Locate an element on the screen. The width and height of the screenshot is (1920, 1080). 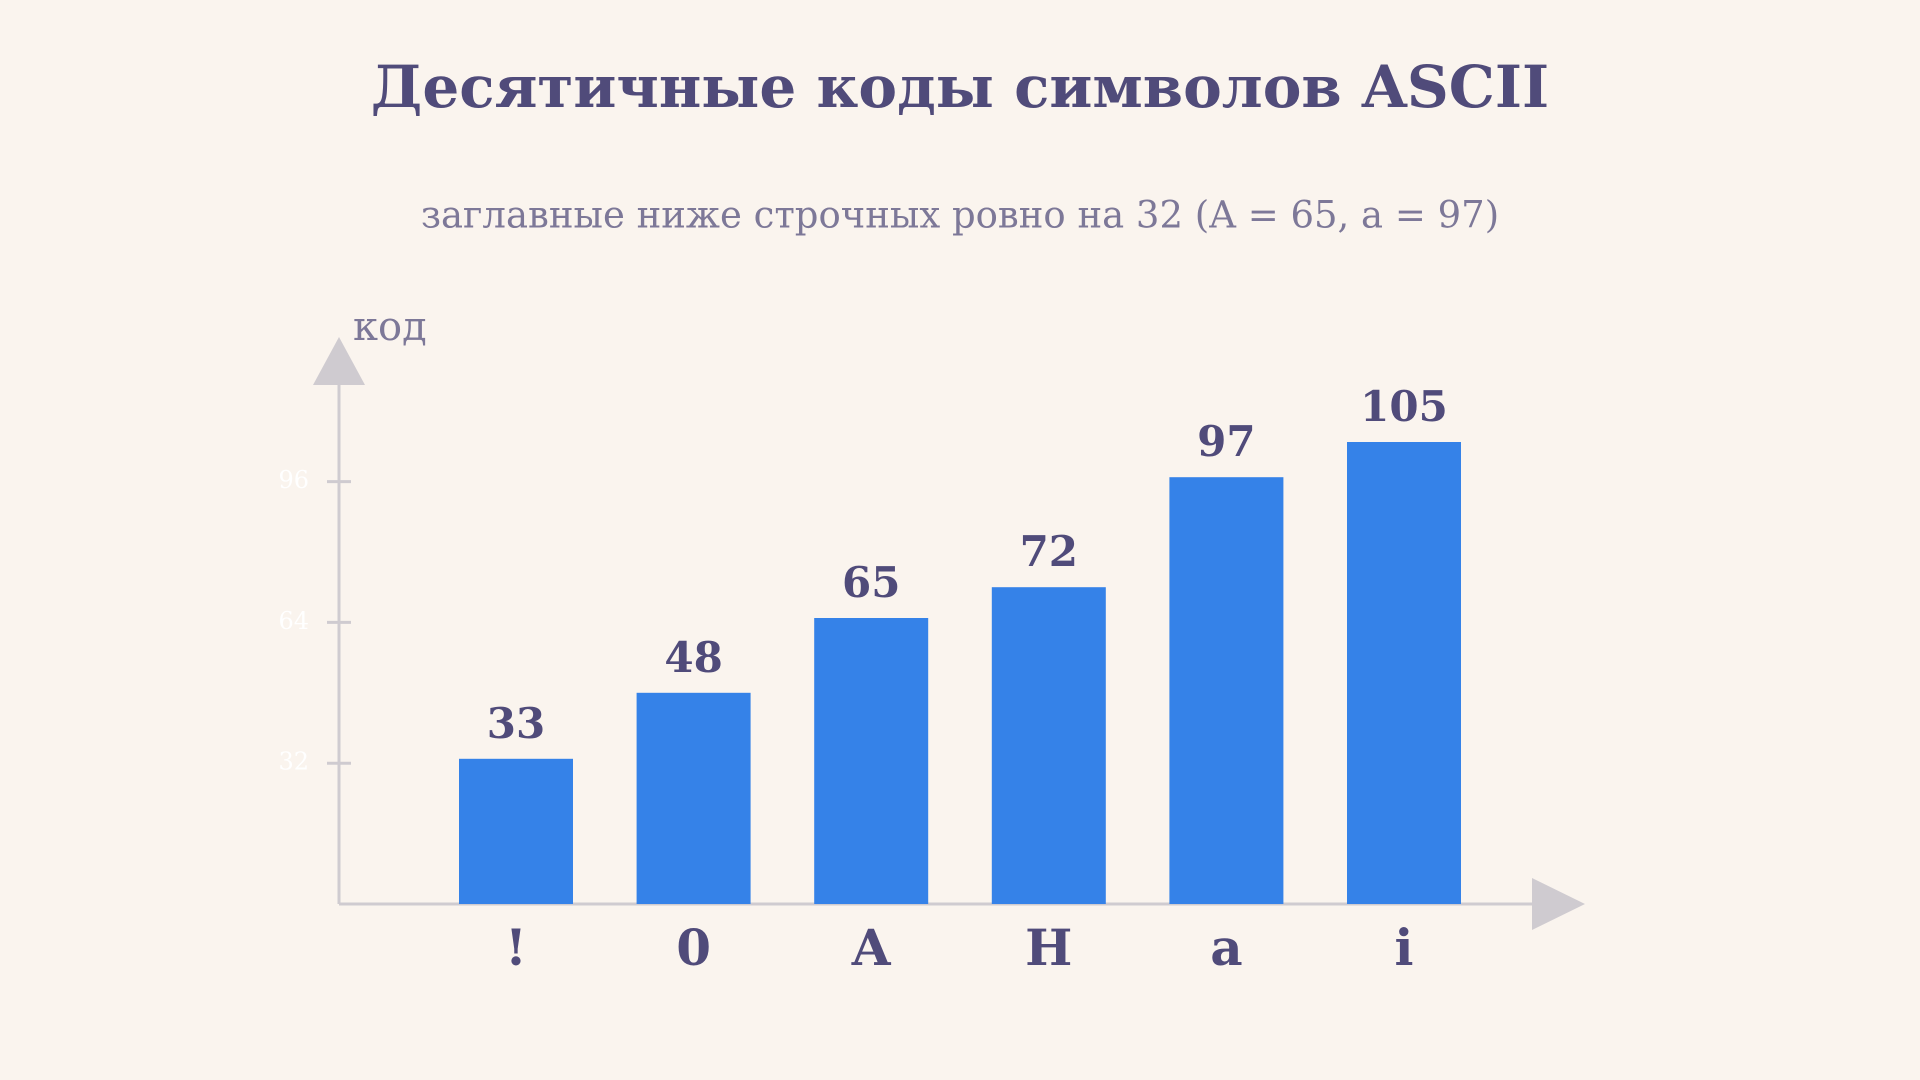
value-label: 105 is located at coordinates (1404, 406).